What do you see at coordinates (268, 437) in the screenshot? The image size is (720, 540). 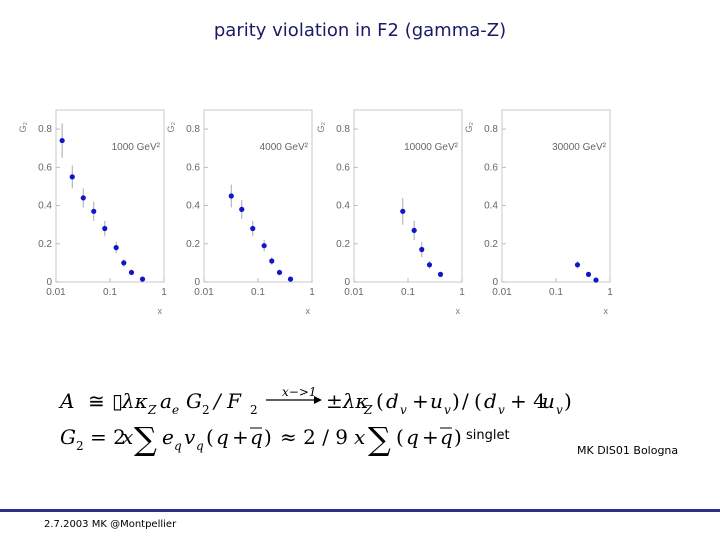 I see `formula2-close: )` at bounding box center [268, 437].